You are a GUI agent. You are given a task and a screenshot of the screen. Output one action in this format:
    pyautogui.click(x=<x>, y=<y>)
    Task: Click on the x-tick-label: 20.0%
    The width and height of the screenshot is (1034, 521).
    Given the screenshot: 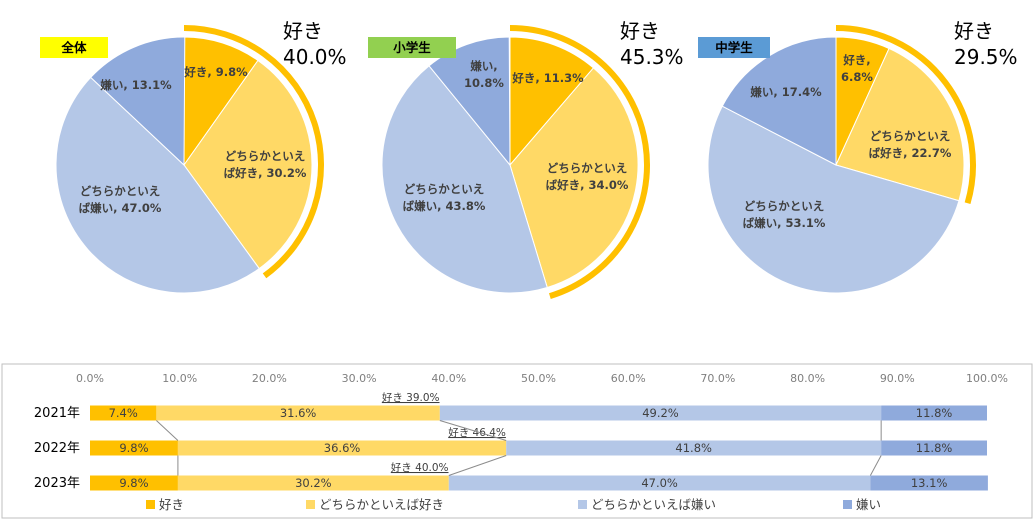 What is the action you would take?
    pyautogui.click(x=269, y=378)
    